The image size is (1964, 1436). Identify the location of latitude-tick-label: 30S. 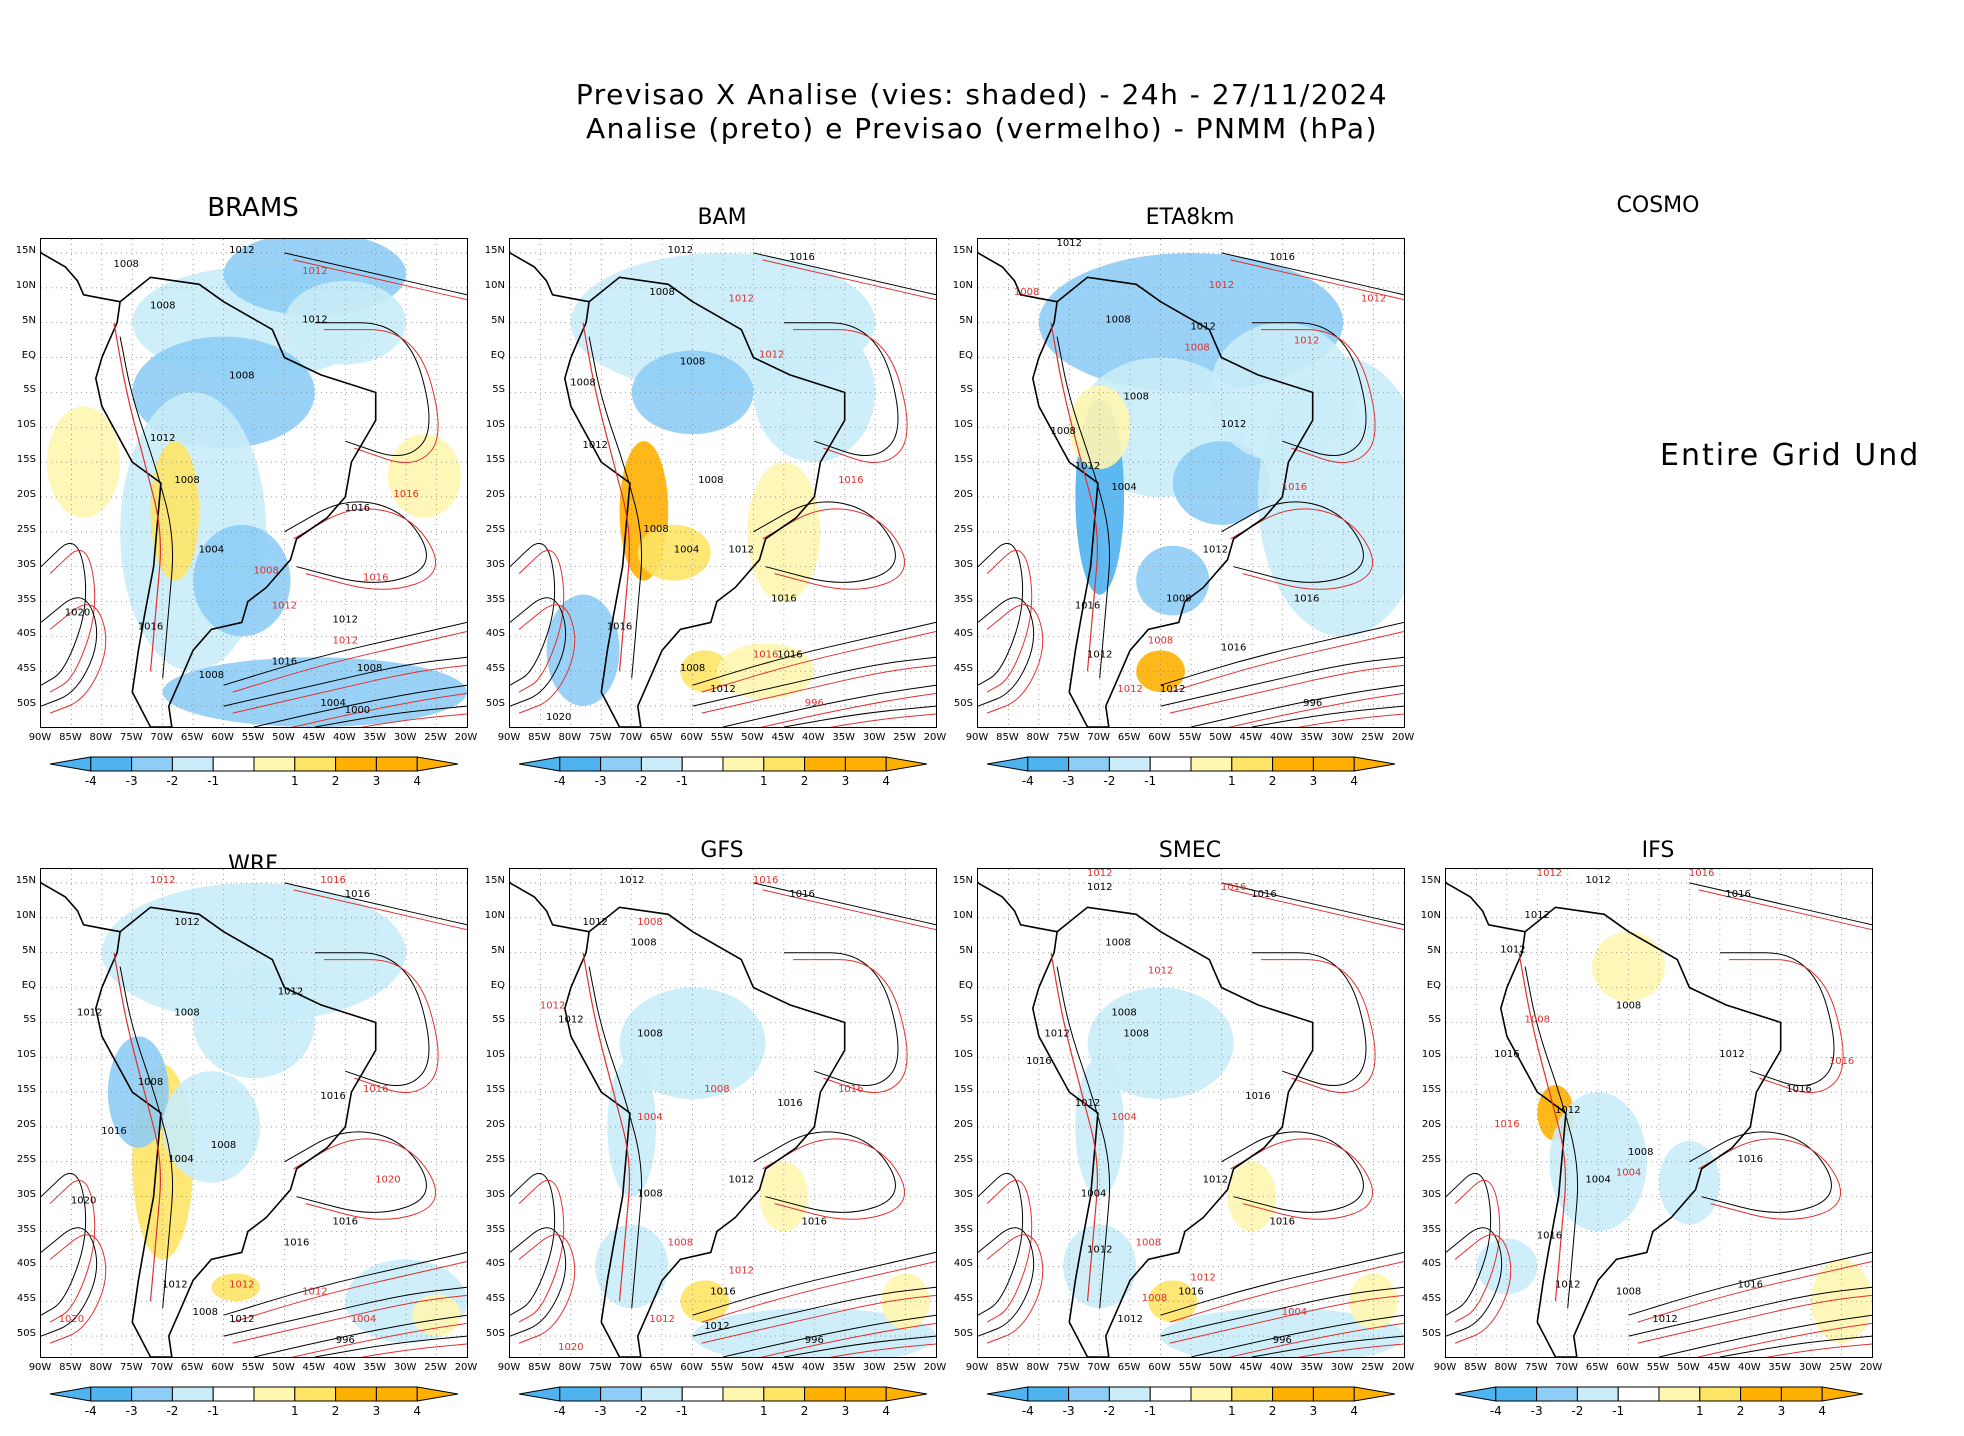
(1431, 1194).